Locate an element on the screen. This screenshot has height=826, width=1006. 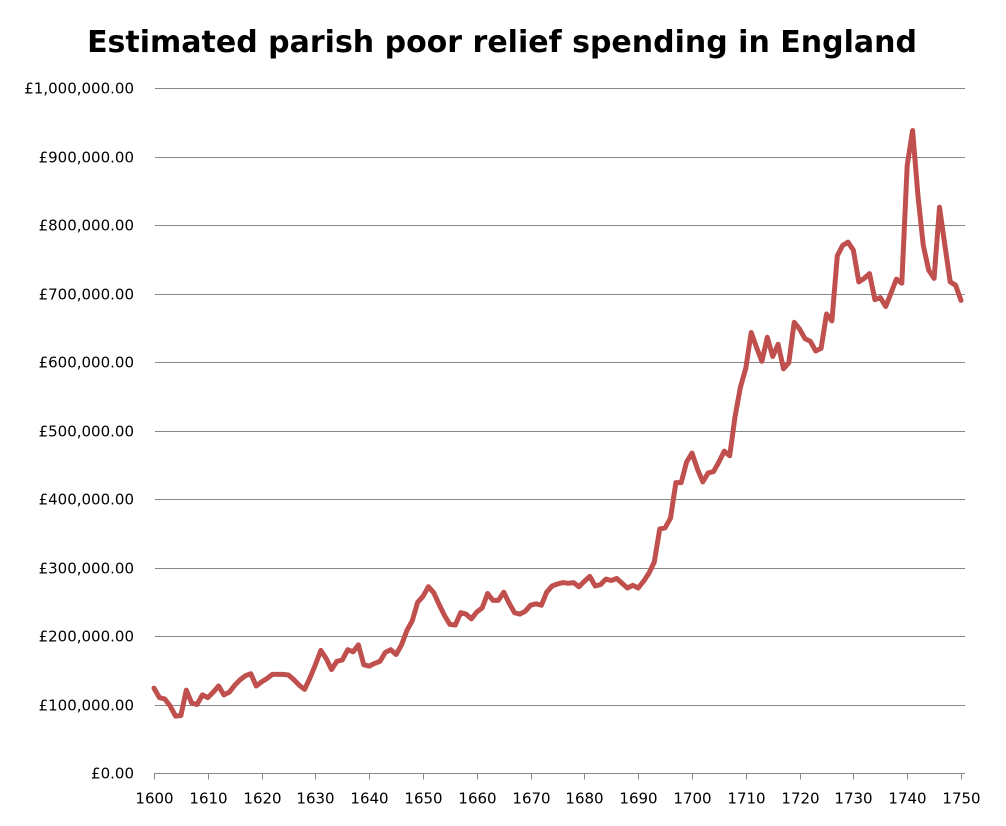
y-tick-label: £200,000.00 is located at coordinates (86, 637).